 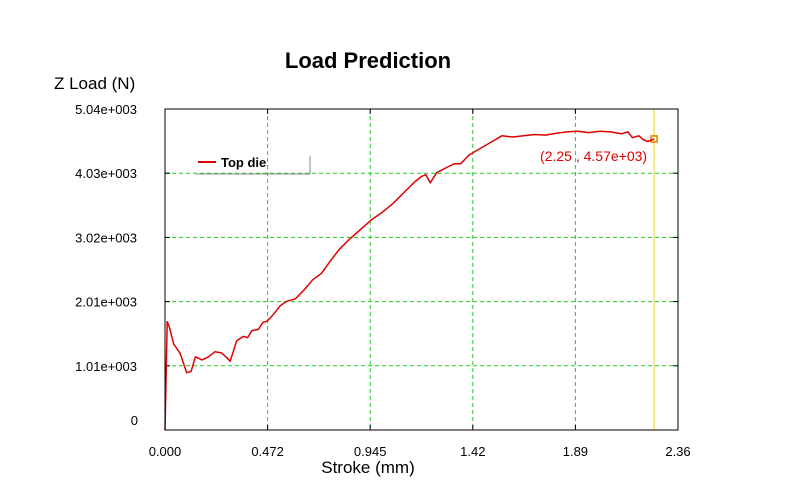 What do you see at coordinates (106, 302) in the screenshot?
I see `y-tick-label: 2.01e+003` at bounding box center [106, 302].